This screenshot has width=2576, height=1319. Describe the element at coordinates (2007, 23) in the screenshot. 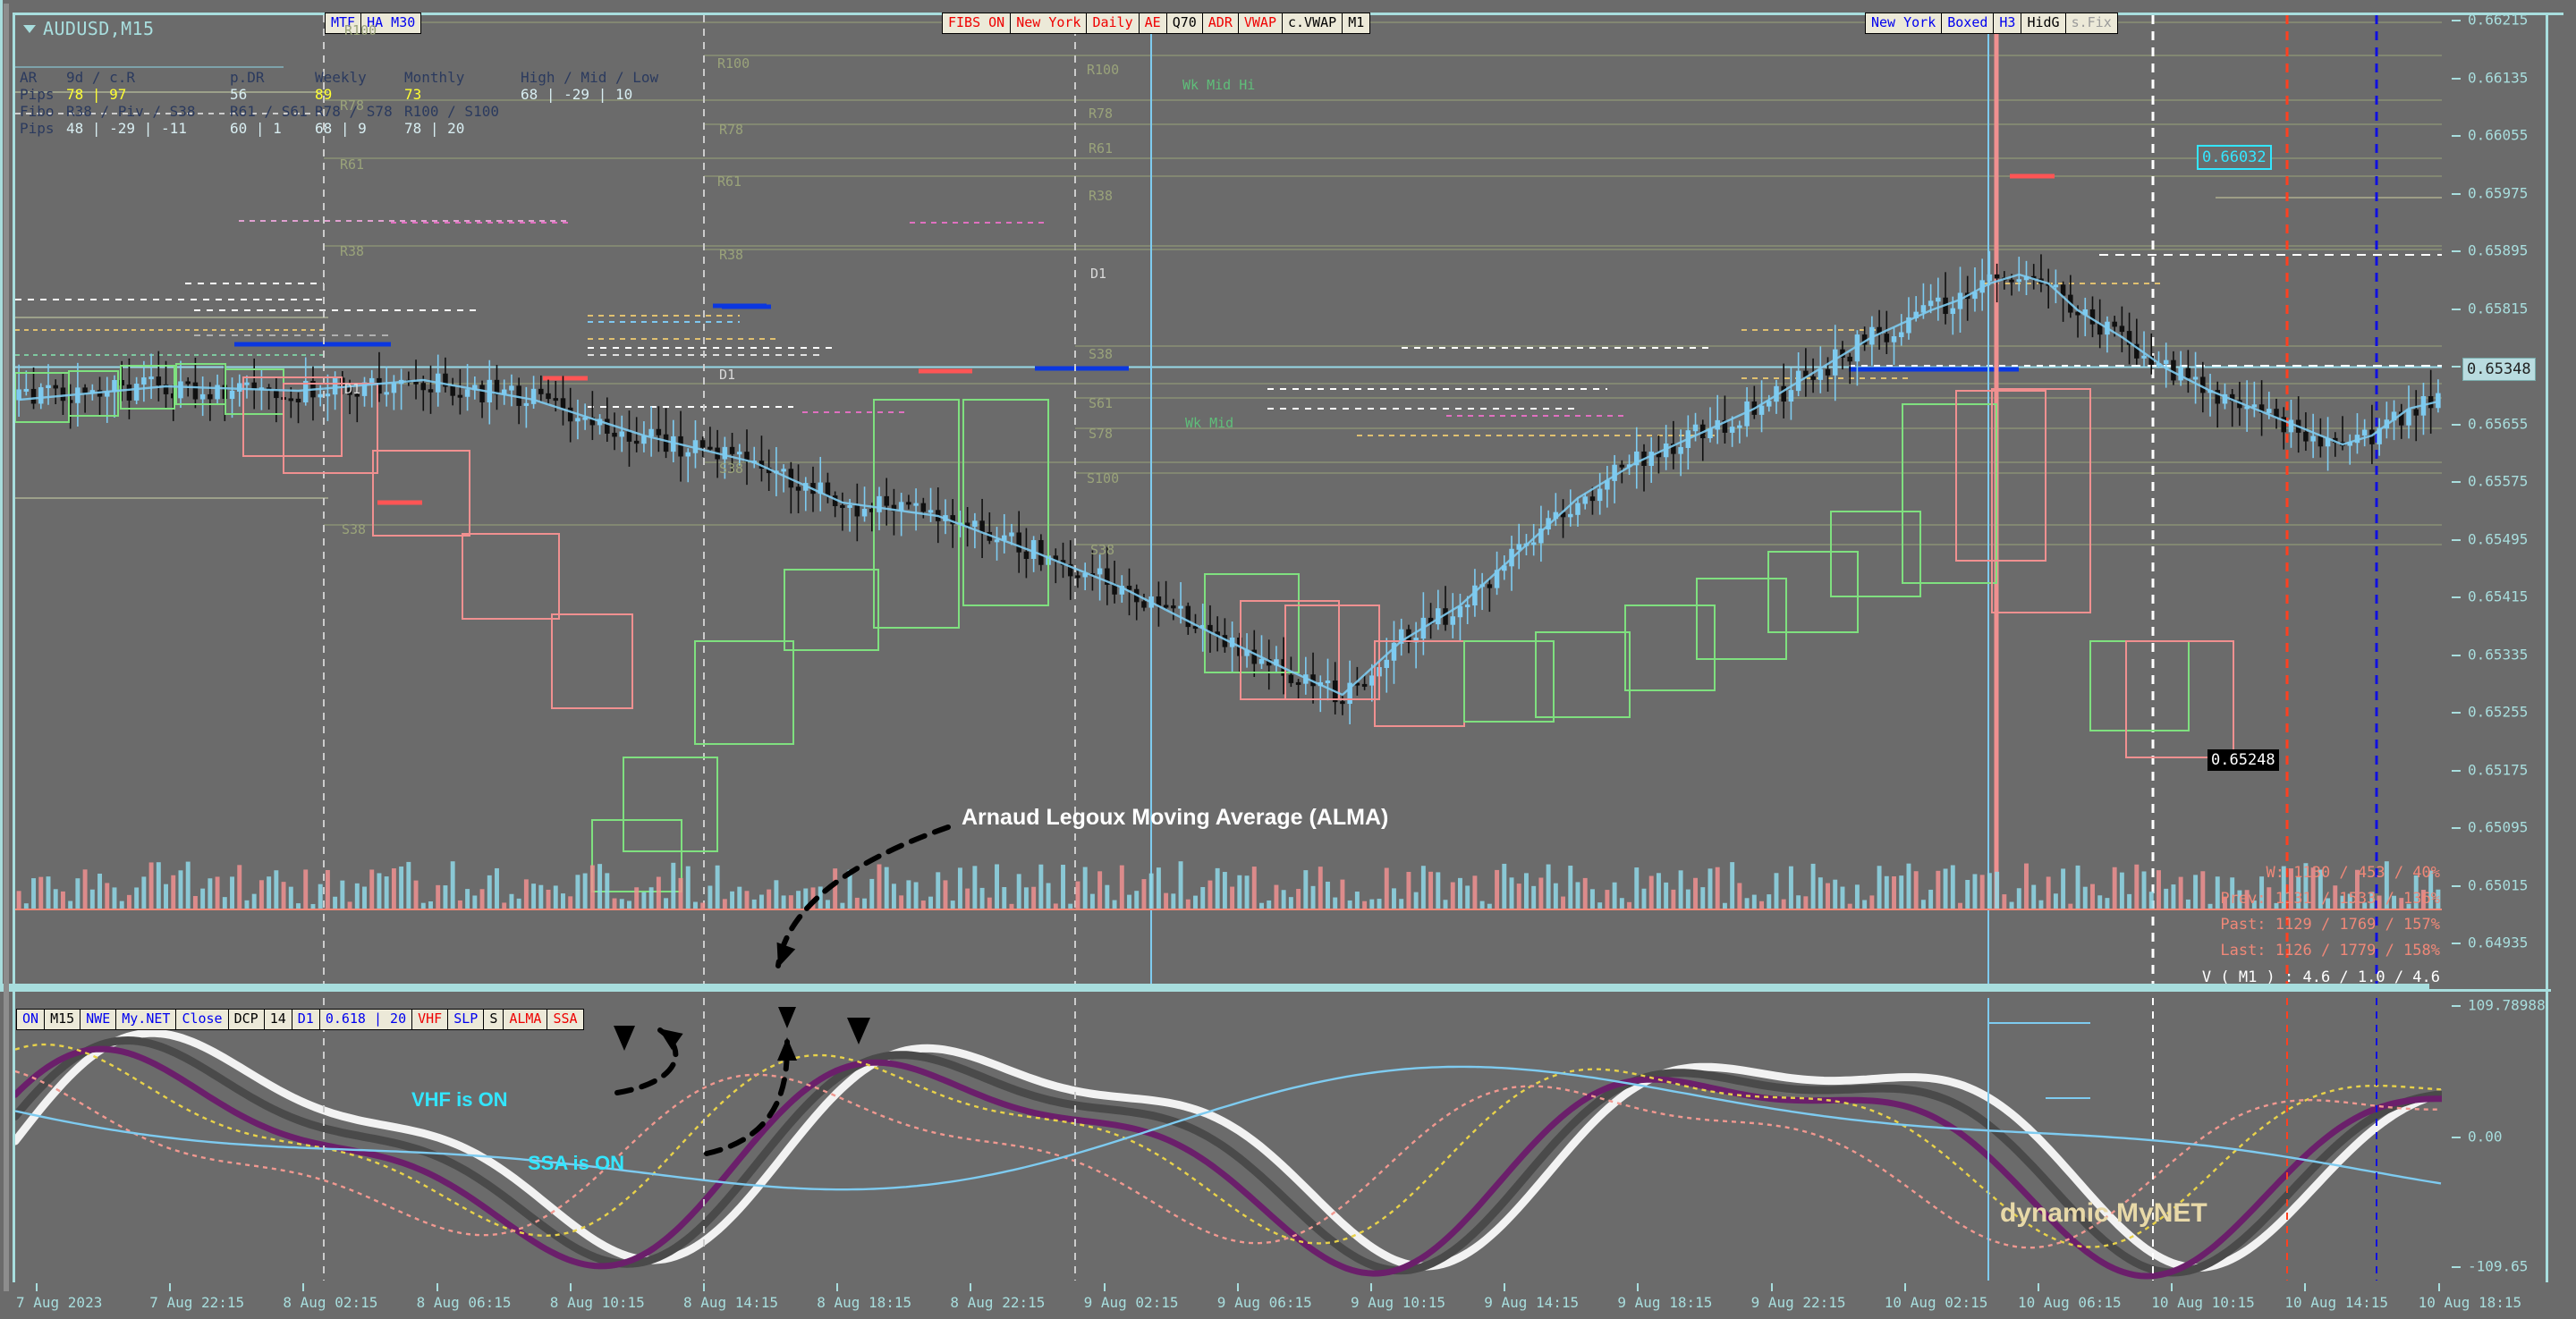

I see `toolbar-button-h3: H3` at that location.